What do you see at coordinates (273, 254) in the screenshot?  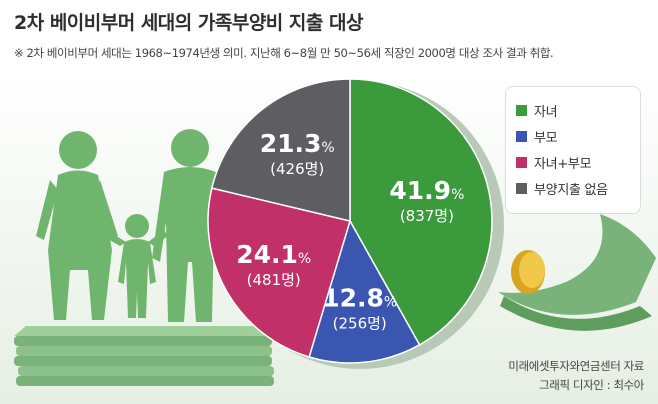 I see `pie-value-label-children-and-parents: 24.1%` at bounding box center [273, 254].